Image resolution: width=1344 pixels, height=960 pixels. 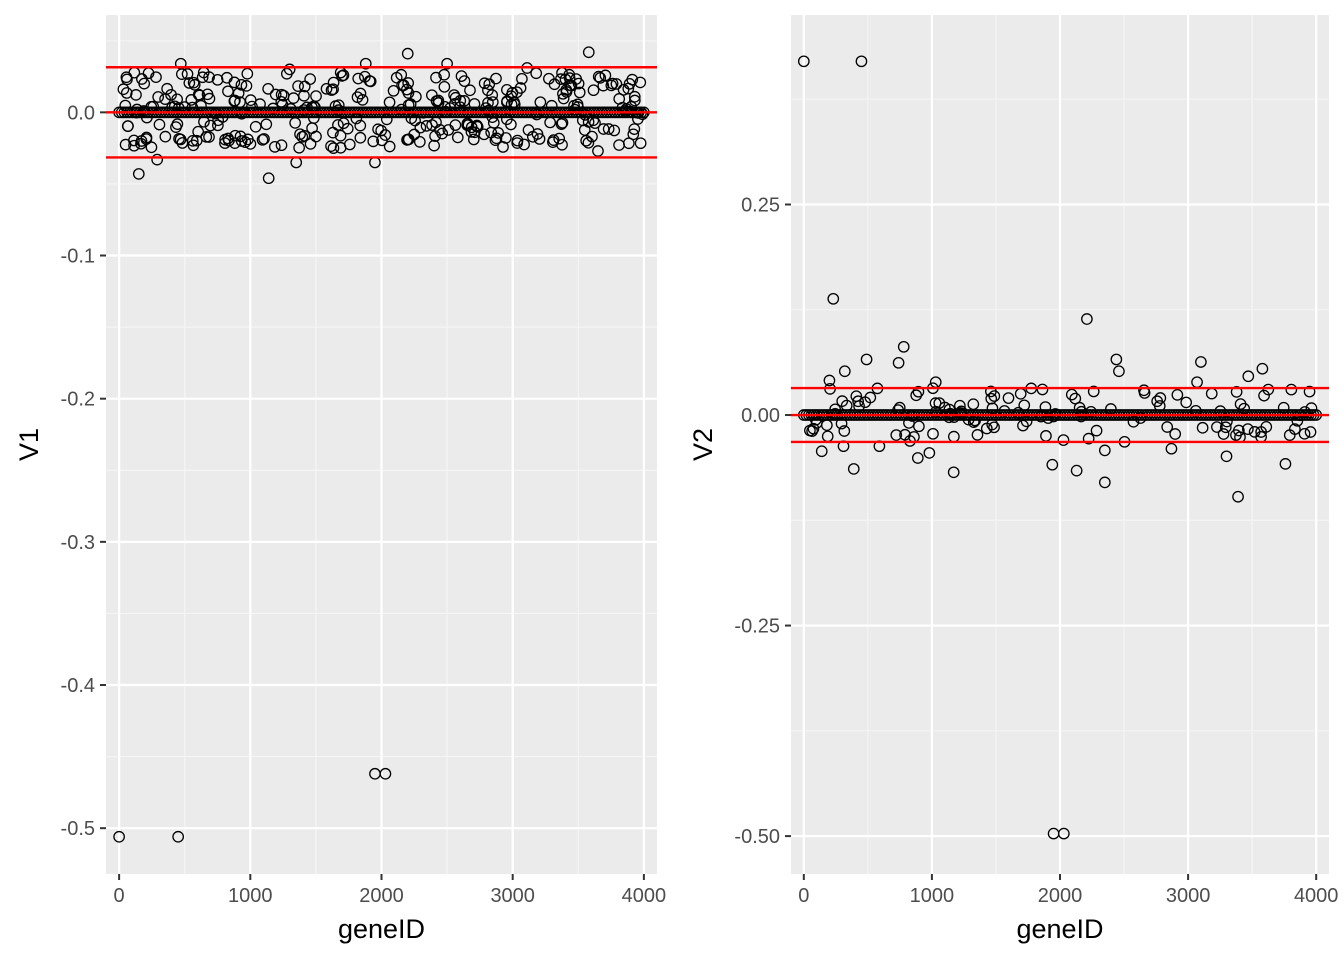 I want to click on v1-x-tick-label: 1000, so click(x=250, y=896).